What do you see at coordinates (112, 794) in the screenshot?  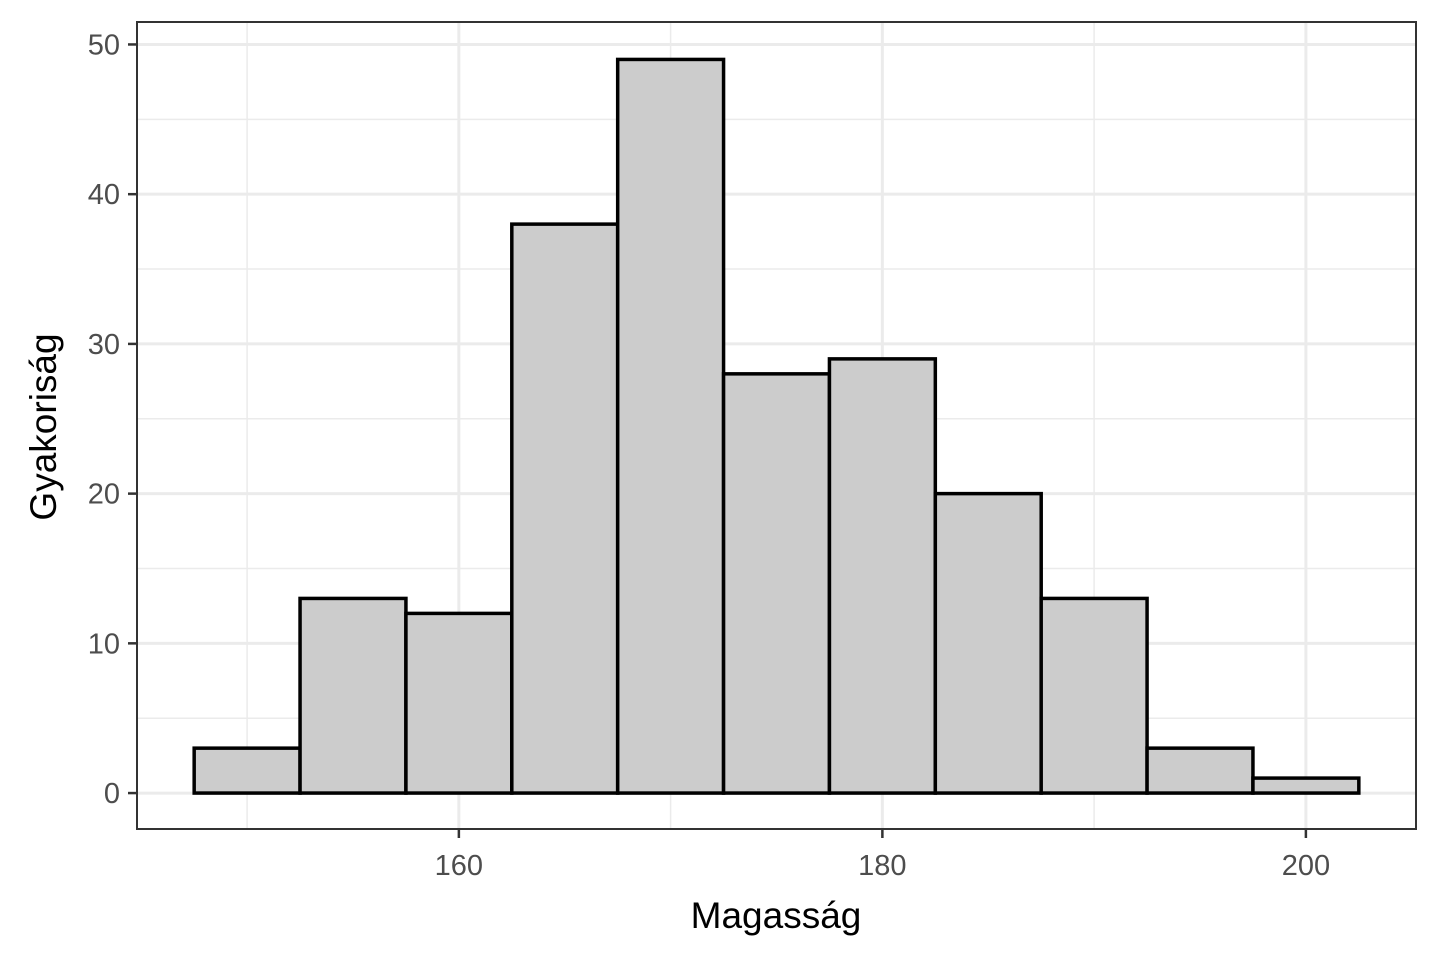 I see `y-tick-label: 0` at bounding box center [112, 794].